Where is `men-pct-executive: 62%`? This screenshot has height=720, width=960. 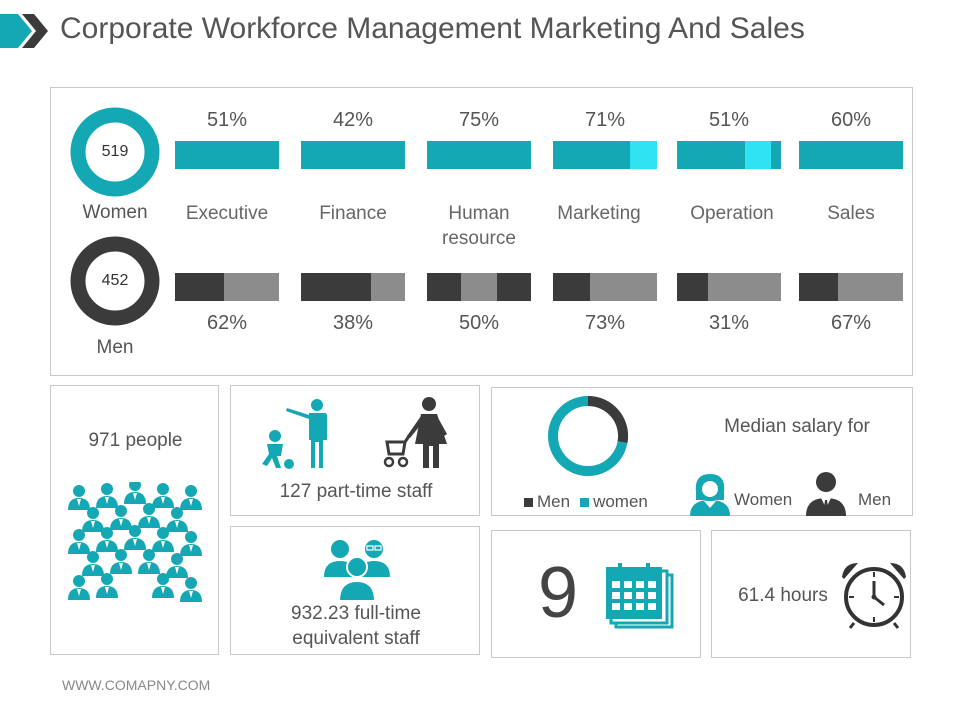 men-pct-executive: 62% is located at coordinates (227, 323).